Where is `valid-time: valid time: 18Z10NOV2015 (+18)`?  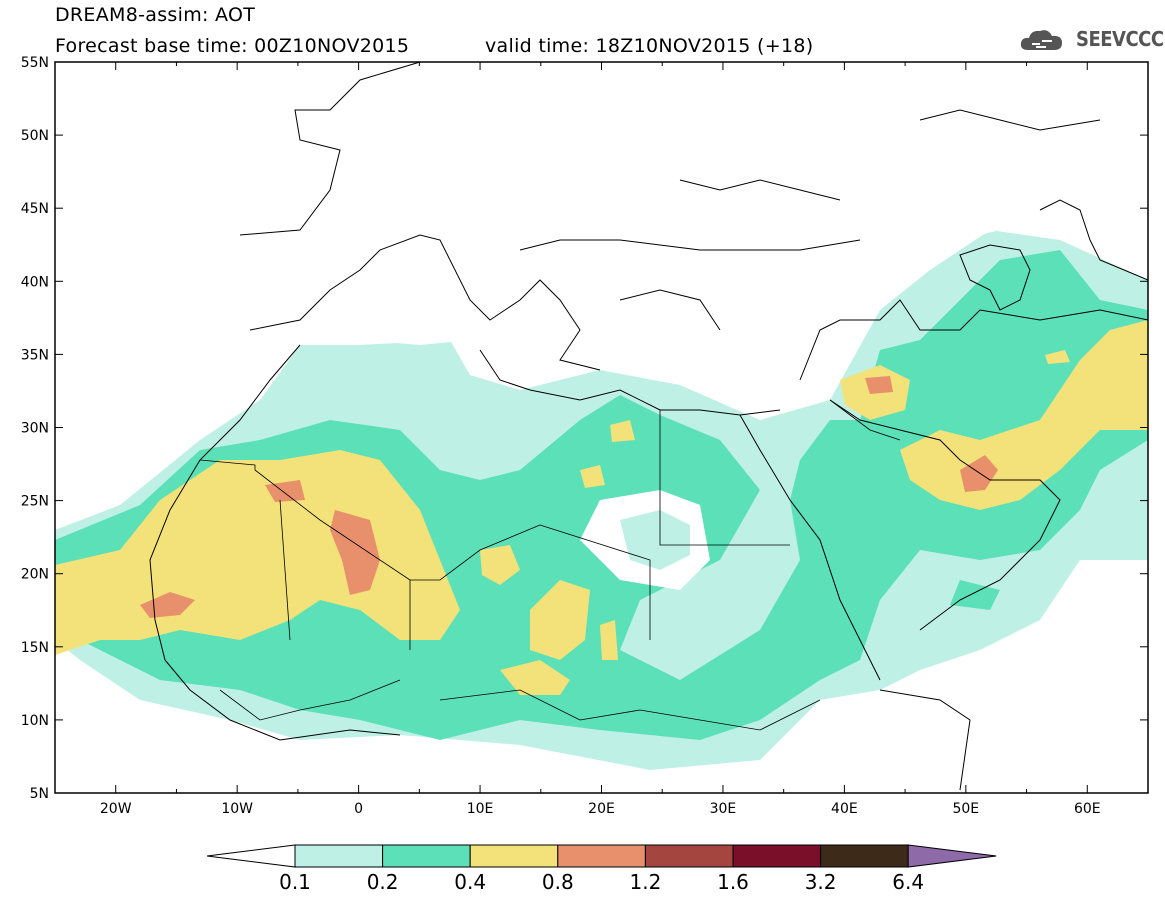 valid-time: valid time: 18Z10NOV2015 (+18) is located at coordinates (649, 46).